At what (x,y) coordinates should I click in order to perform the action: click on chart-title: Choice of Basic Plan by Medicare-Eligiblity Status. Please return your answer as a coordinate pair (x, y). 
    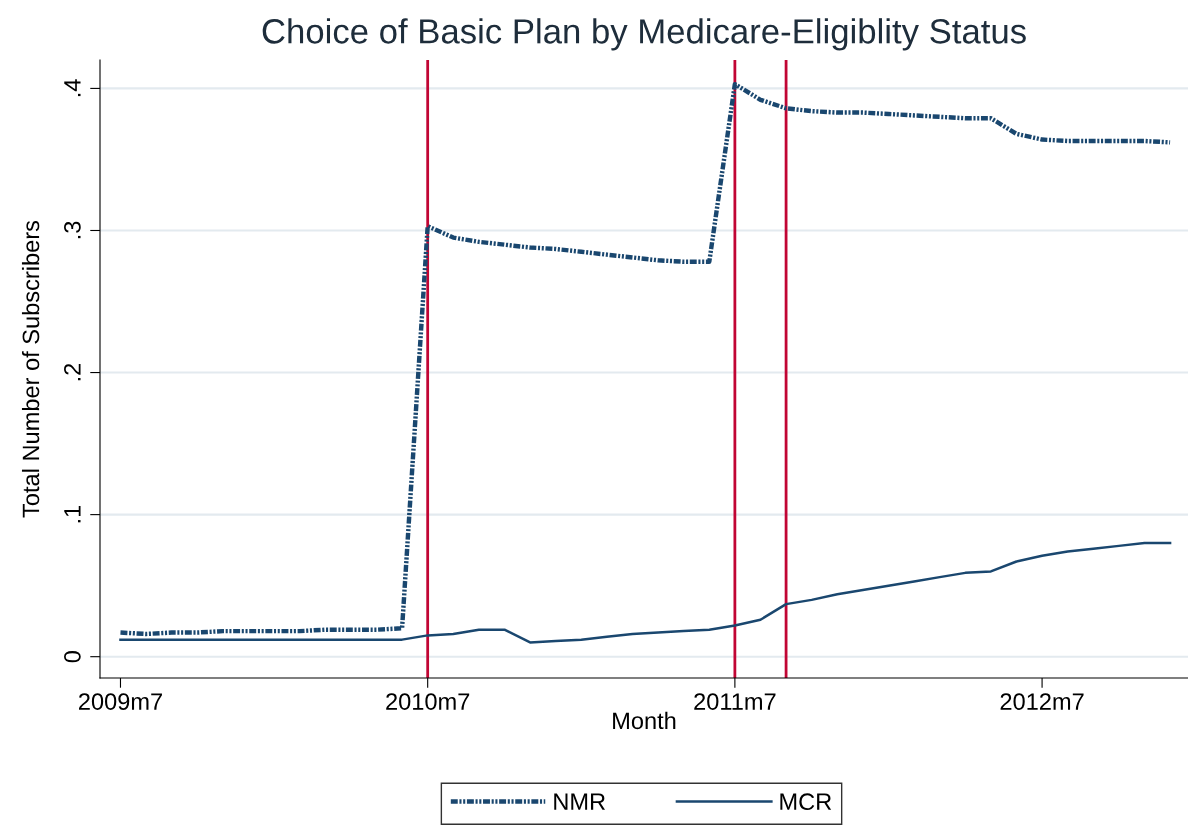
    Looking at the image, I should click on (644, 34).